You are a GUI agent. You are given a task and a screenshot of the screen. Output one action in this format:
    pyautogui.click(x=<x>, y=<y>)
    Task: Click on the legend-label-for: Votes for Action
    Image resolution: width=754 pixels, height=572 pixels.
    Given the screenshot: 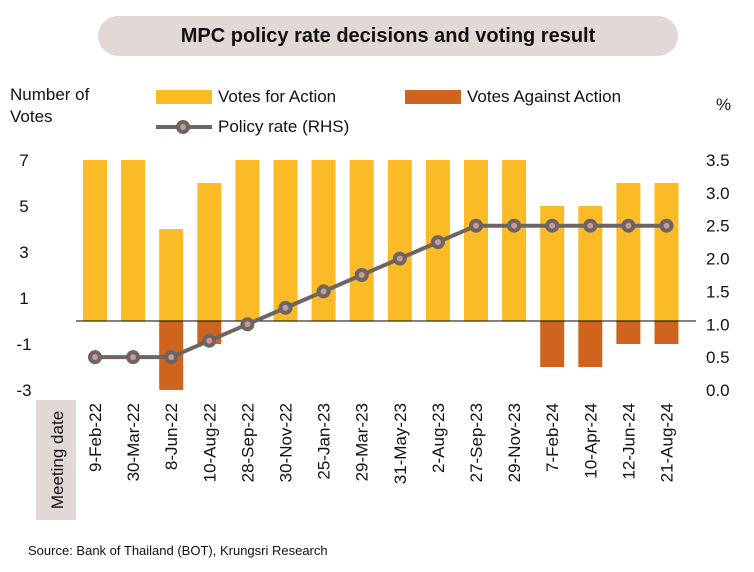 What is the action you would take?
    pyautogui.click(x=277, y=96)
    